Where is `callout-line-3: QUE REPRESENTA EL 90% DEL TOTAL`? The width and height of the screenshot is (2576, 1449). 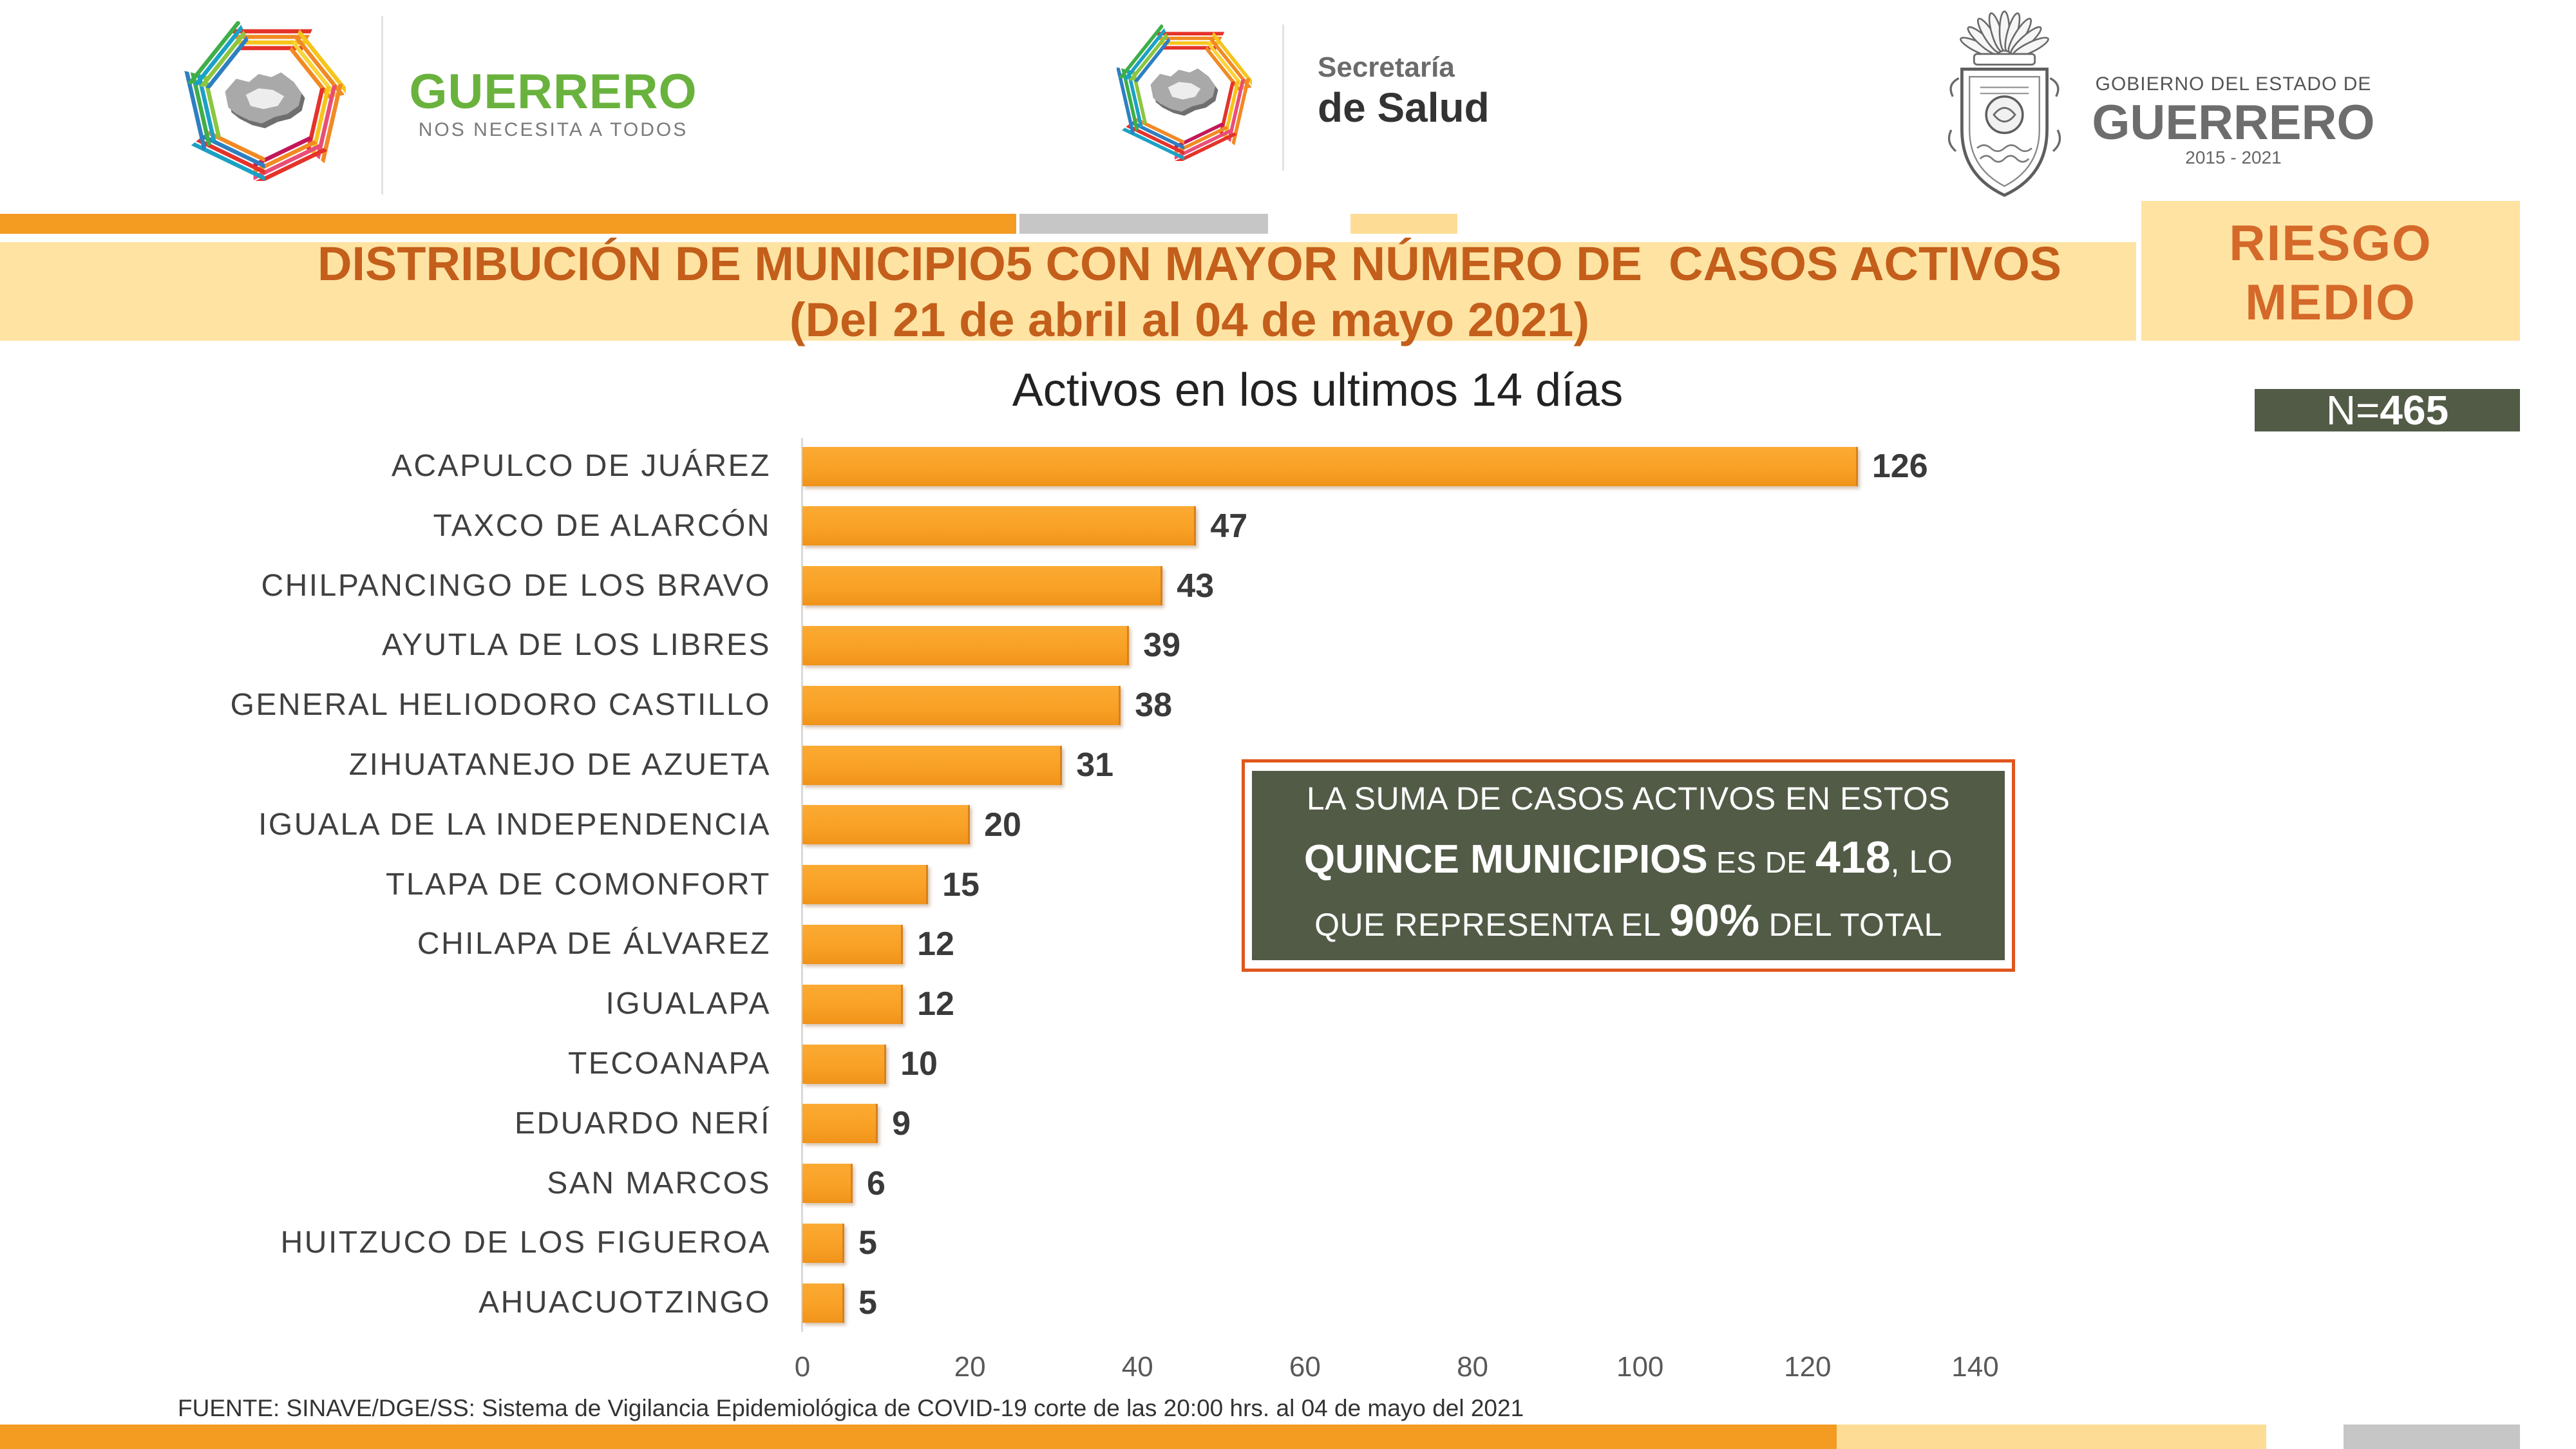
callout-line-3: QUE REPRESENTA EL 90% DEL TOTAL is located at coordinates (1628, 926).